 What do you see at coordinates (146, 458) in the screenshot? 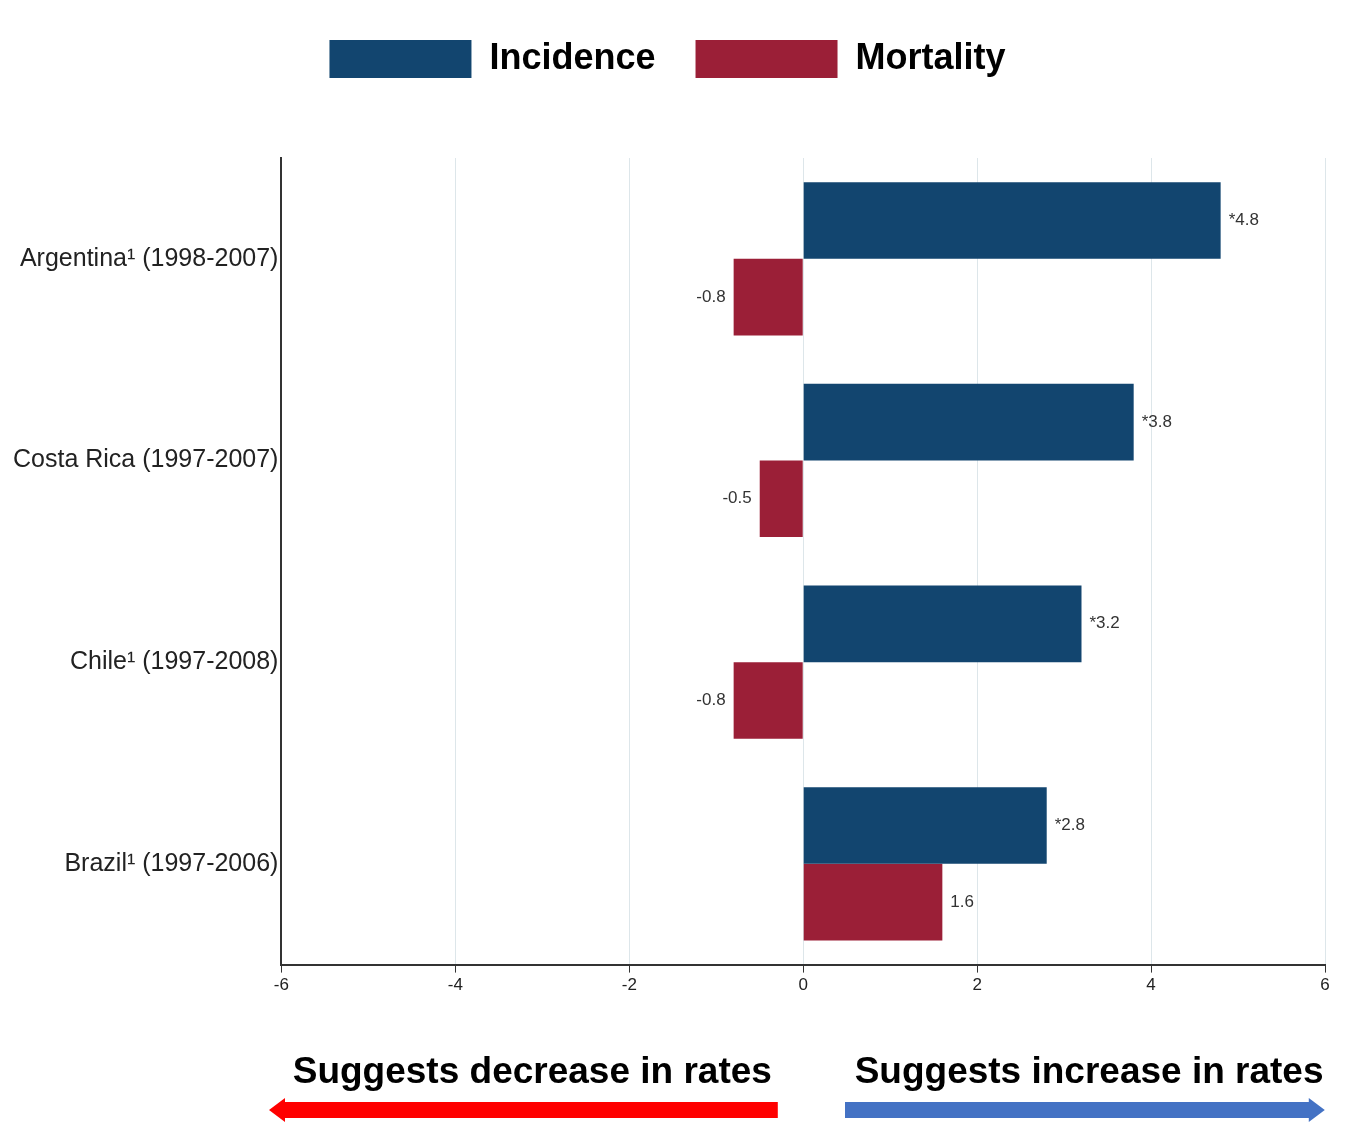
I see `y-tick-label: Costa Rica (1997-2007)` at bounding box center [146, 458].